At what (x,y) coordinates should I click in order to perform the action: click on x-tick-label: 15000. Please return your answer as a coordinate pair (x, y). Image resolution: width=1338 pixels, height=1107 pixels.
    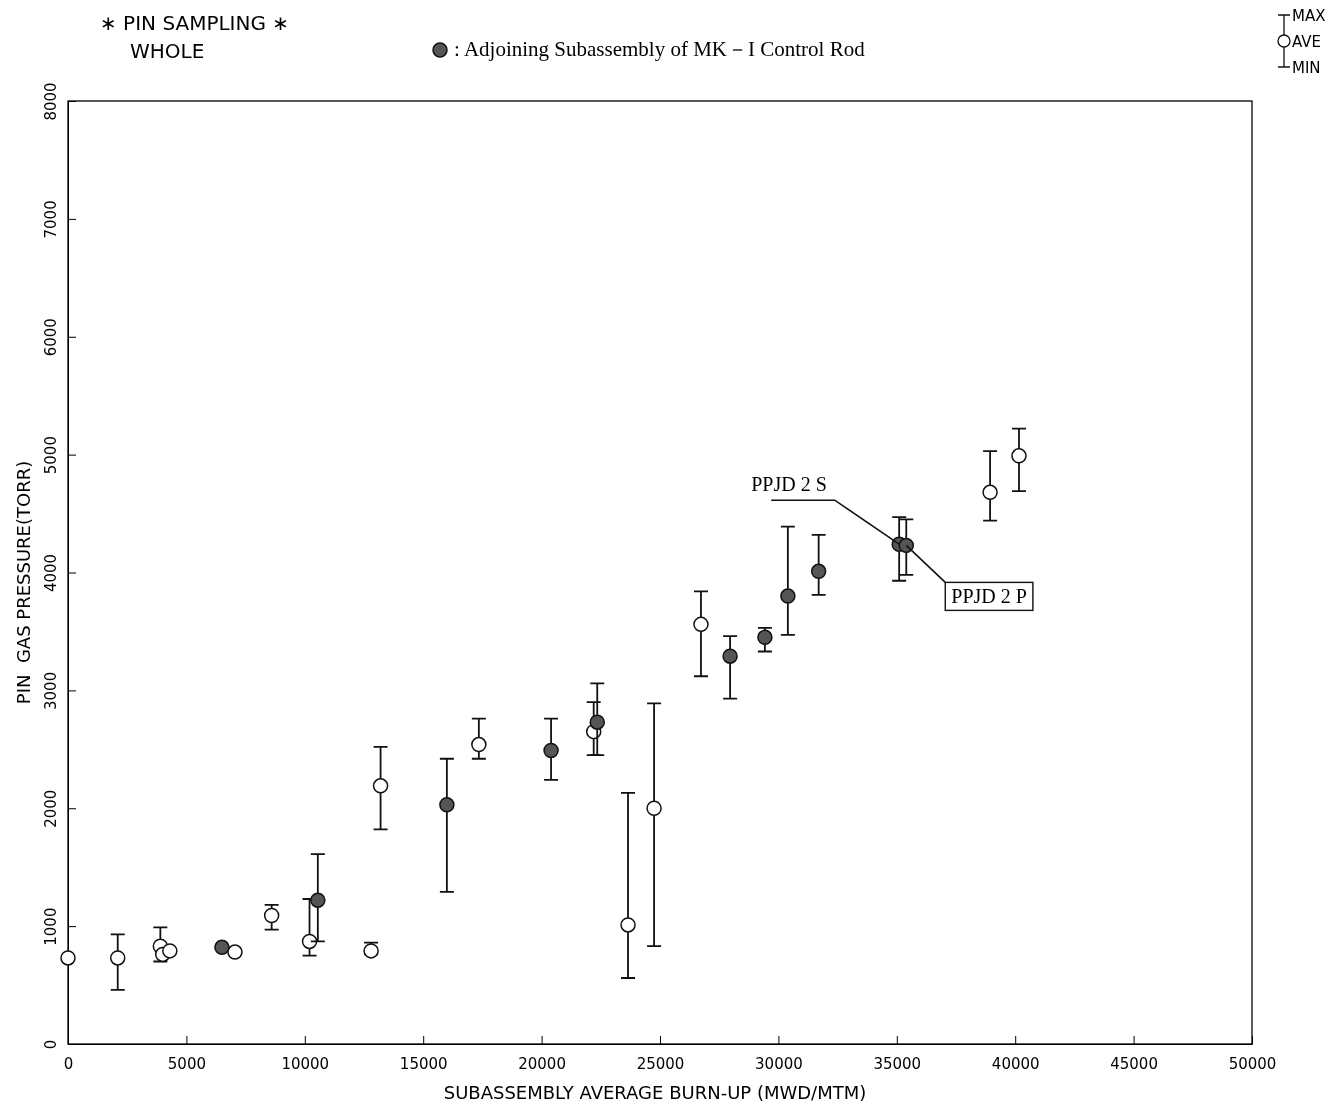
    Looking at the image, I should click on (423, 1063).